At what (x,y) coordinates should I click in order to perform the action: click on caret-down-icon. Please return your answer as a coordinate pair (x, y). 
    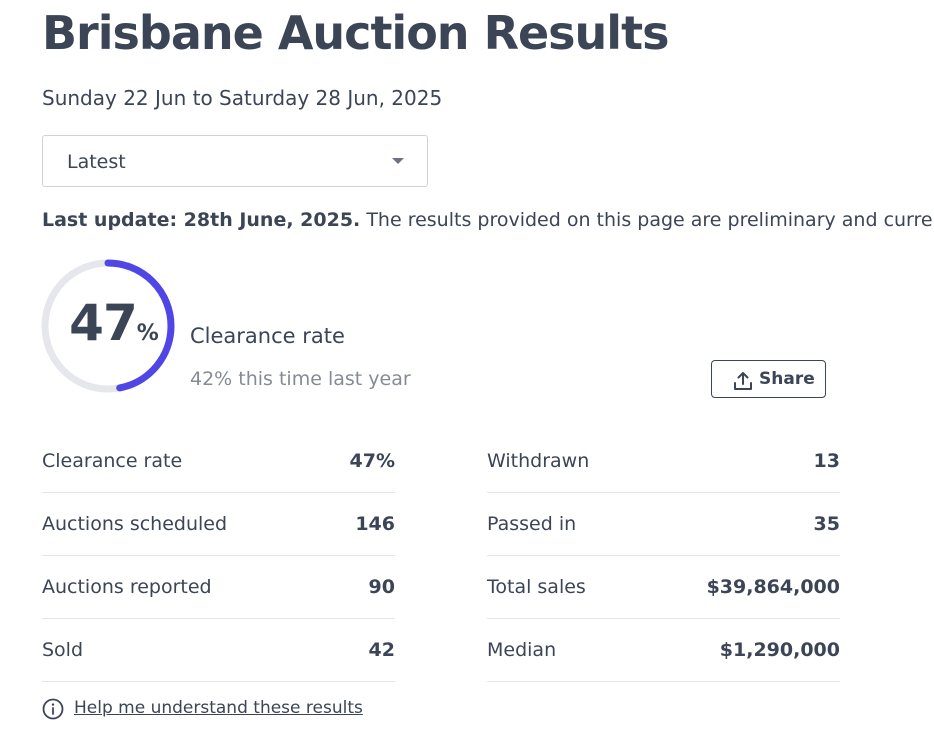
    Looking at the image, I should click on (398, 161).